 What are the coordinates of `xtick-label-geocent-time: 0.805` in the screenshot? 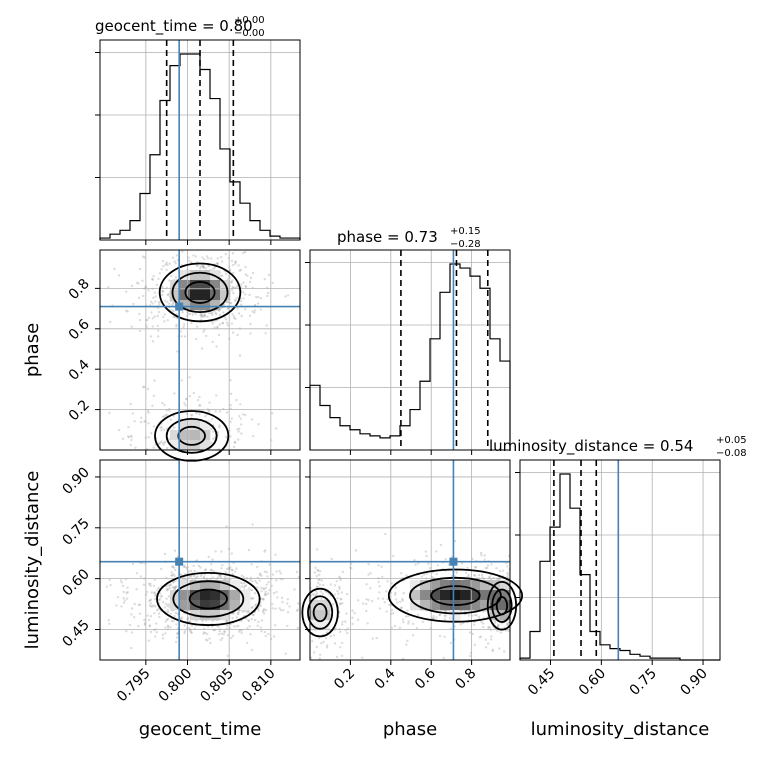 It's located at (217, 686).